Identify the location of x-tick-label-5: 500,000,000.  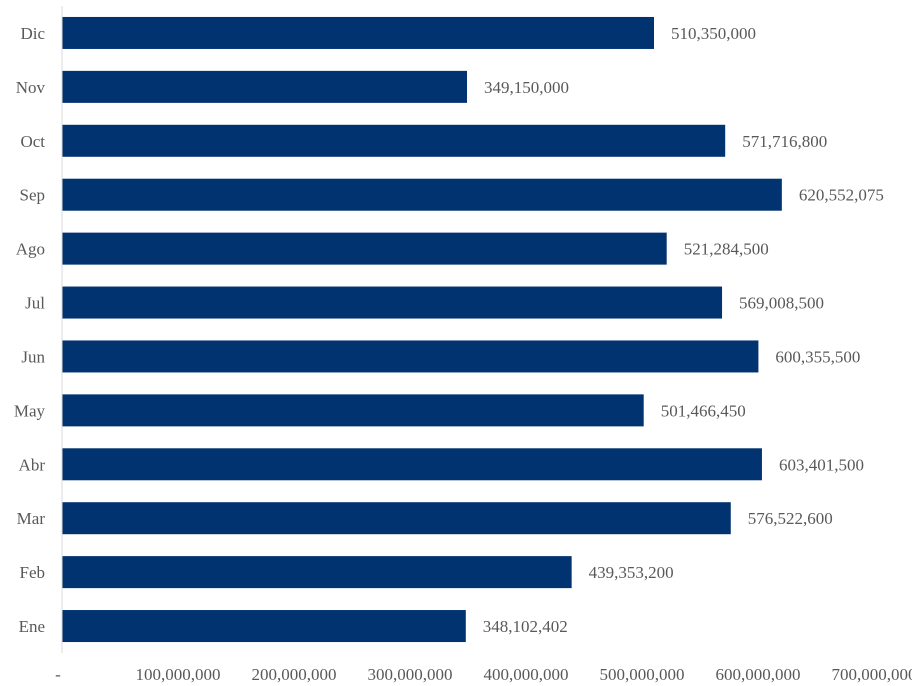
(642, 674).